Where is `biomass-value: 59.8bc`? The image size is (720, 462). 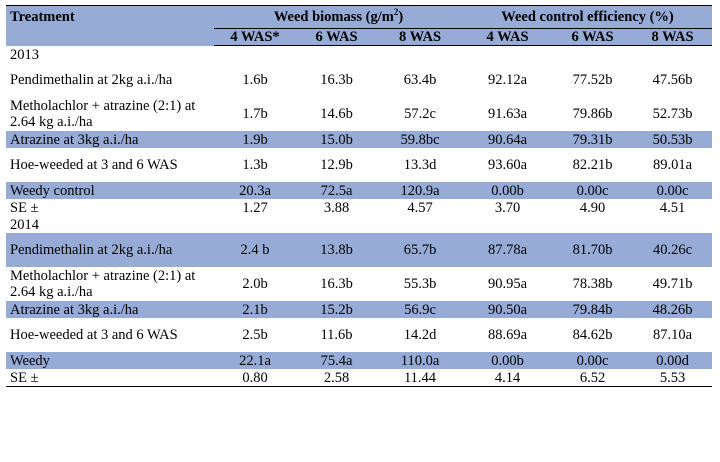 biomass-value: 59.8bc is located at coordinates (420, 139).